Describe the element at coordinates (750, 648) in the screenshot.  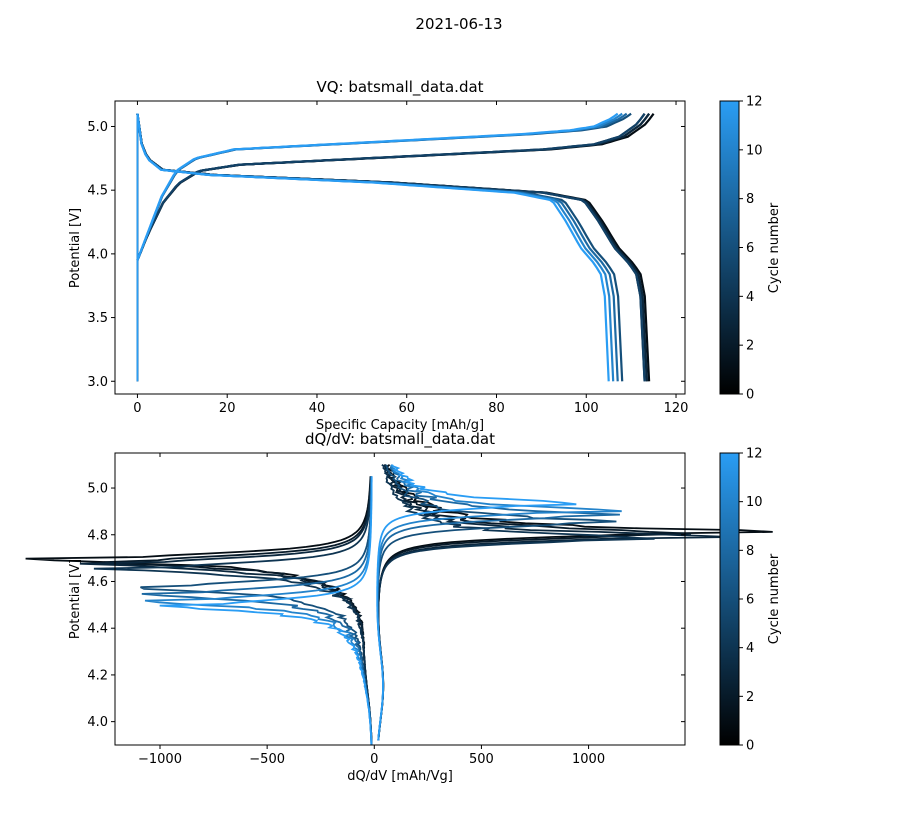
I see `dqdv-colorbar-tick-label: 4` at that location.